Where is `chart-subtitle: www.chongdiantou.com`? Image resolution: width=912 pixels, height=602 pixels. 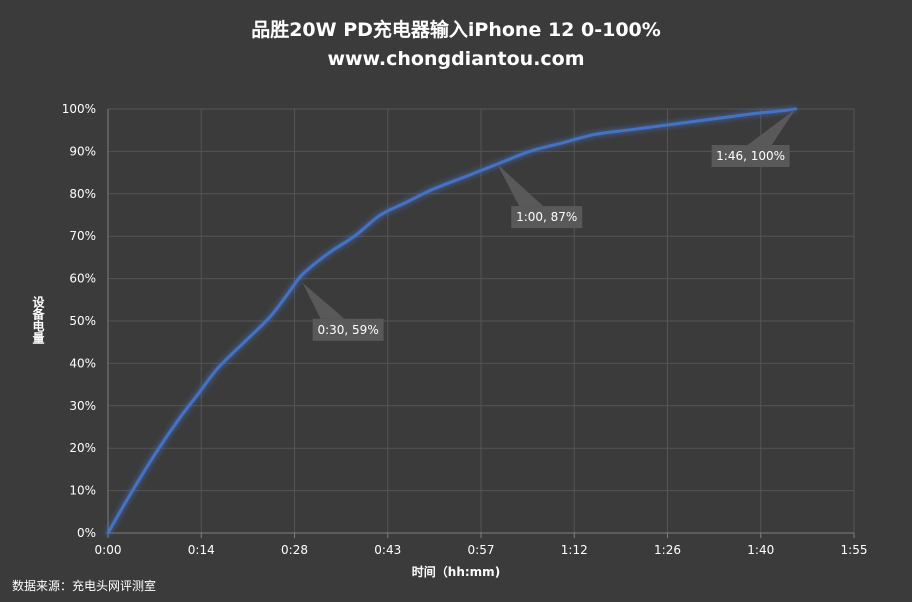 chart-subtitle: www.chongdiantou.com is located at coordinates (456, 59).